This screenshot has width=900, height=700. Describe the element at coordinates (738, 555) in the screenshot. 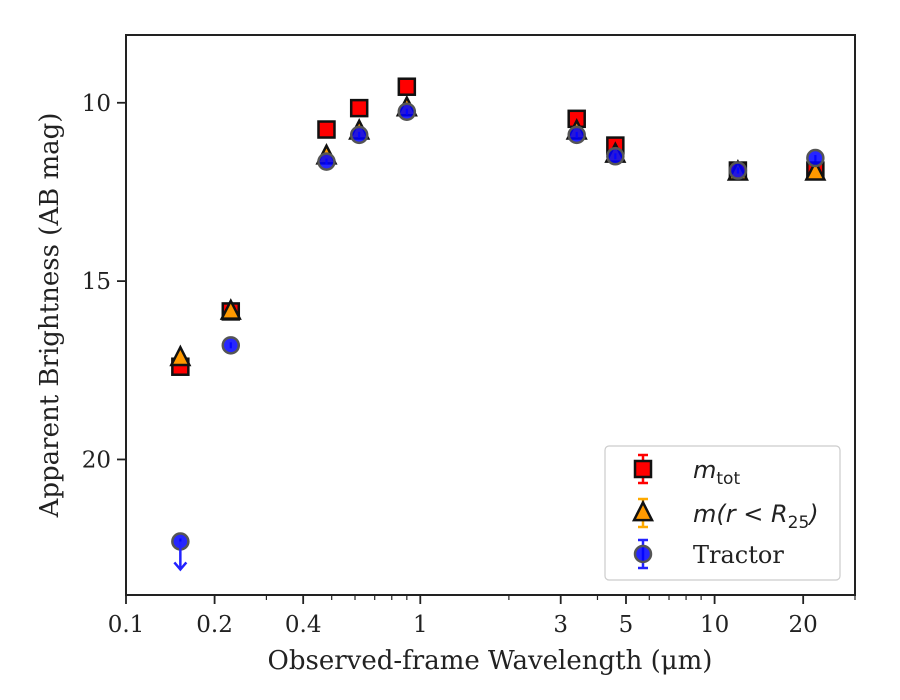

I see `legend-label-tractor: Tractor` at that location.